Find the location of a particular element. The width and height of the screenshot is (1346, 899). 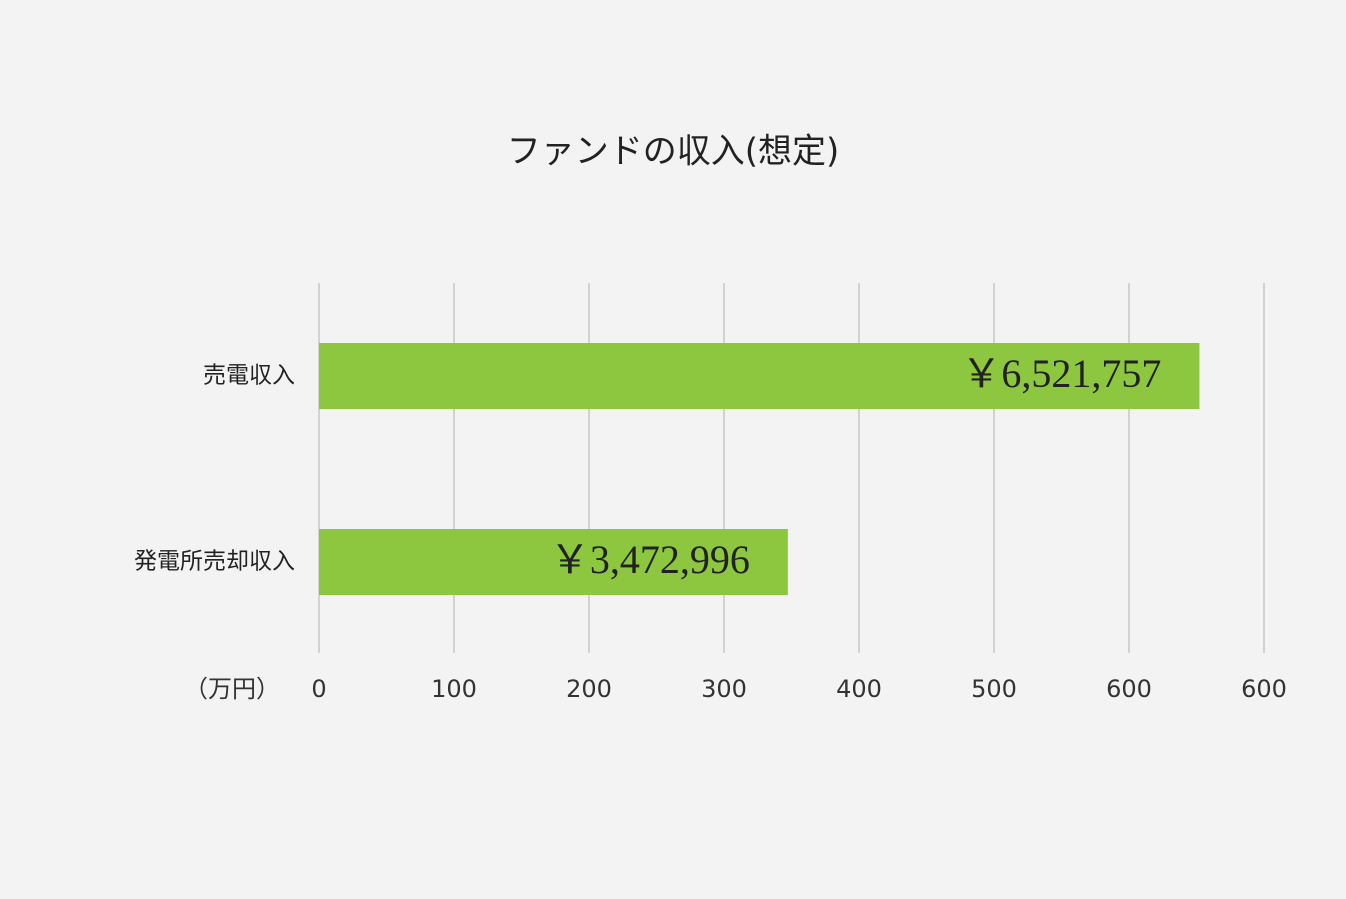

x-tick-label: 300 is located at coordinates (724, 689).